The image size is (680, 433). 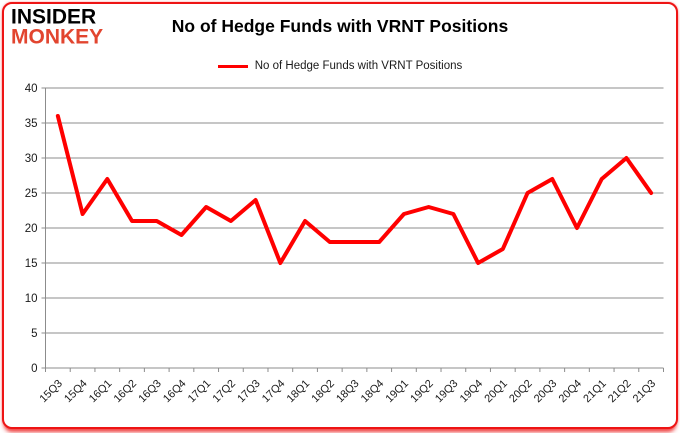 I want to click on chart-legend: No of Hedge Funds with VRNT Positions, so click(x=340, y=66).